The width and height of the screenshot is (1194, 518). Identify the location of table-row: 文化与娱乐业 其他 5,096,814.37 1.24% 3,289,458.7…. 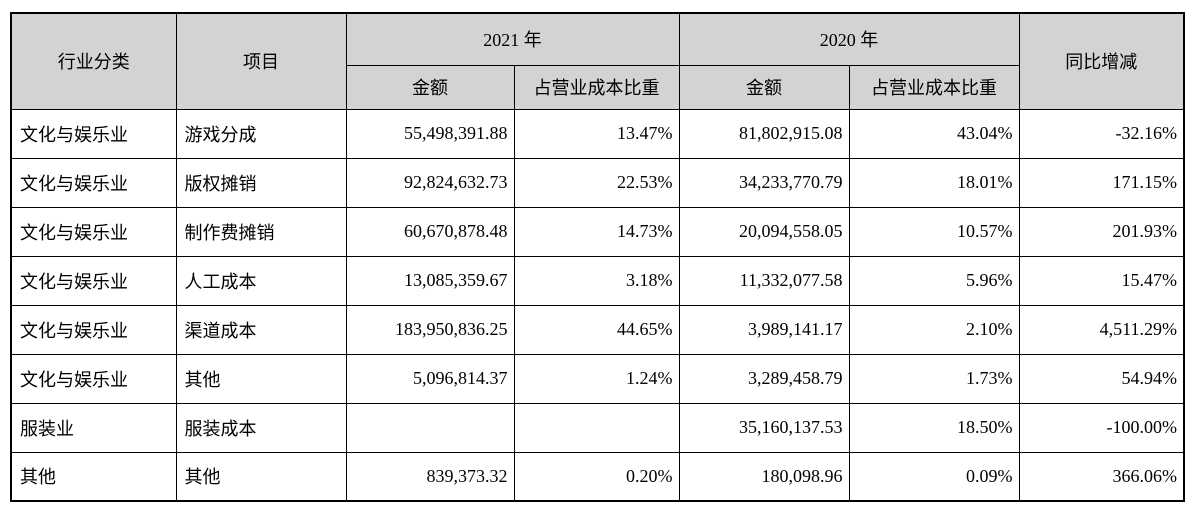
(597, 378).